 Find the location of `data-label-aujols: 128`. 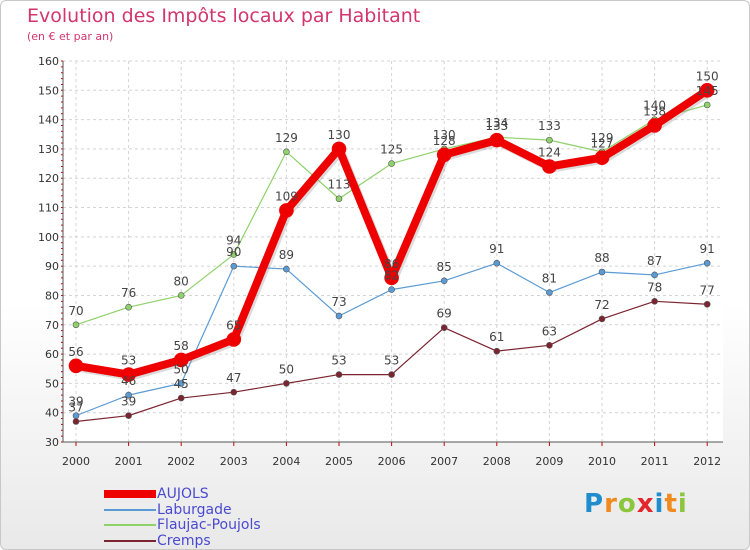

data-label-aujols: 128 is located at coordinates (444, 141).